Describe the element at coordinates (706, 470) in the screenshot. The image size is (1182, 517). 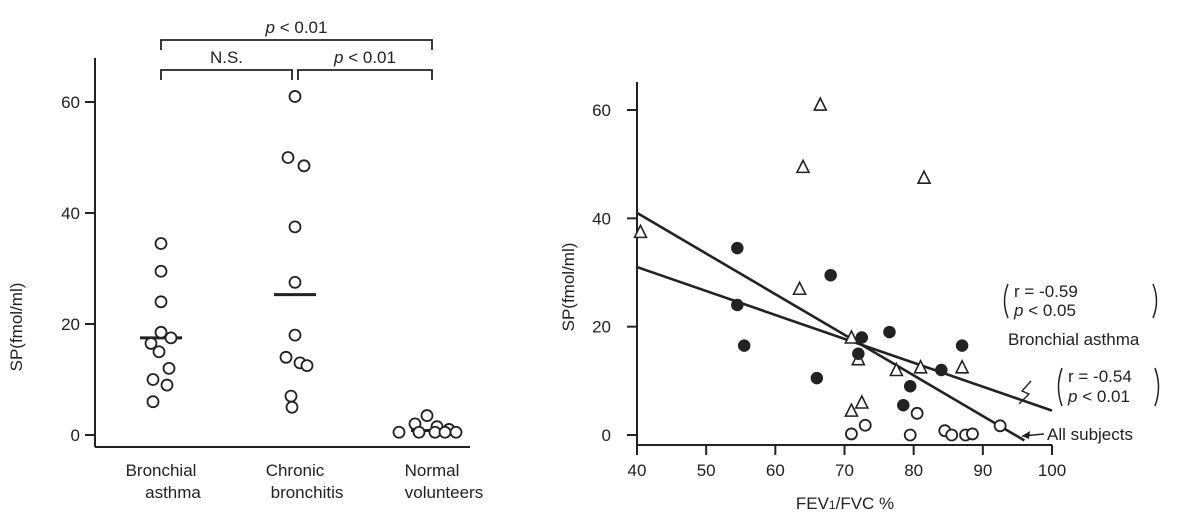
I see `right-x-tick-label: 50` at that location.